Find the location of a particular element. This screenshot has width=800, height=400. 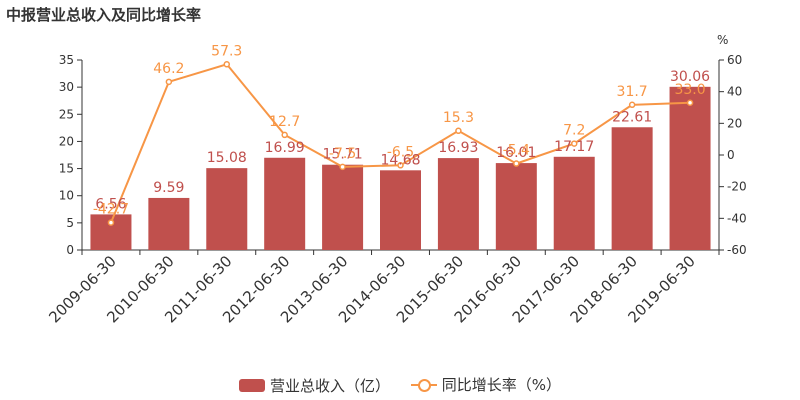

y-right-tick-label: 40 is located at coordinates (734, 92).